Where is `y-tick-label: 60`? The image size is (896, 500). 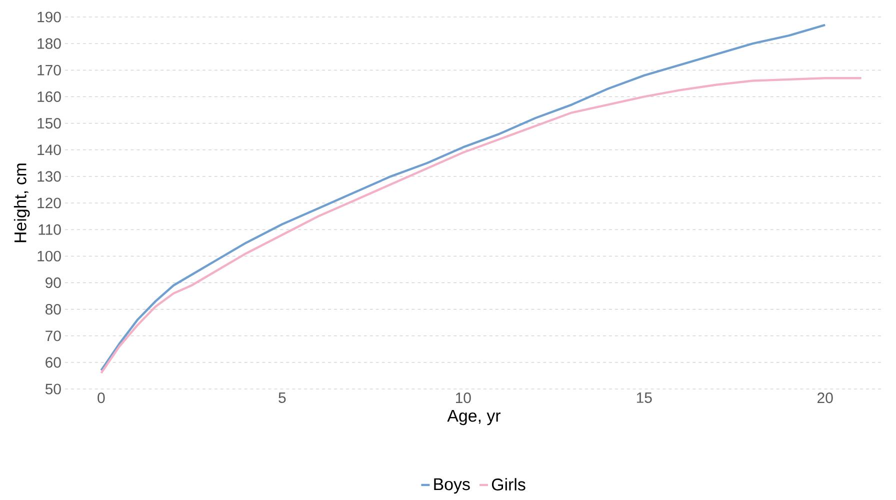
y-tick-label: 60 is located at coordinates (53, 362).